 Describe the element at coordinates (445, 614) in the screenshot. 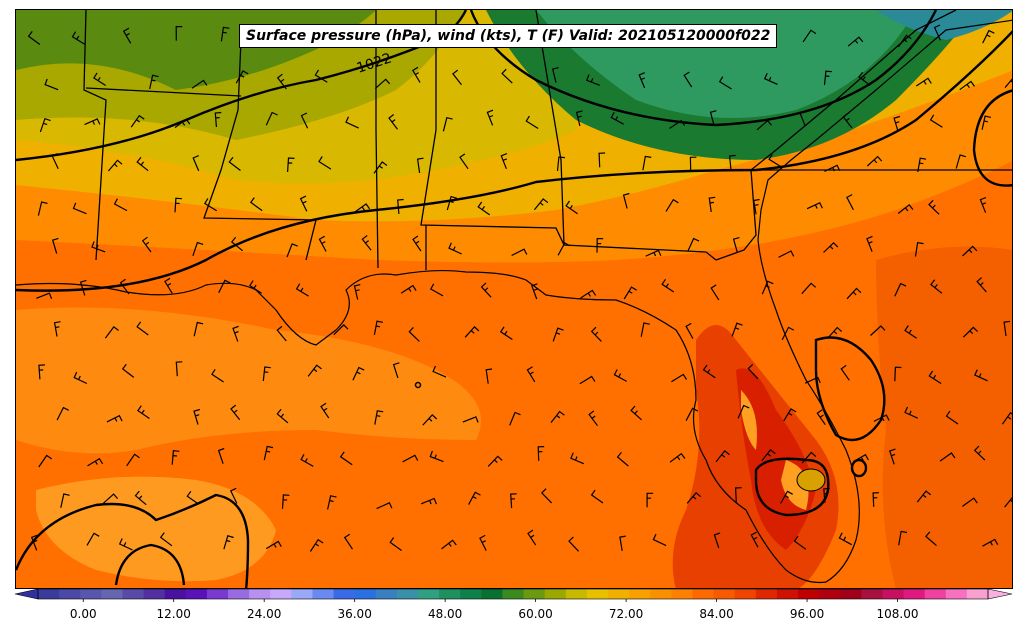

I see `colorbar-tick-label: 48.00` at that location.